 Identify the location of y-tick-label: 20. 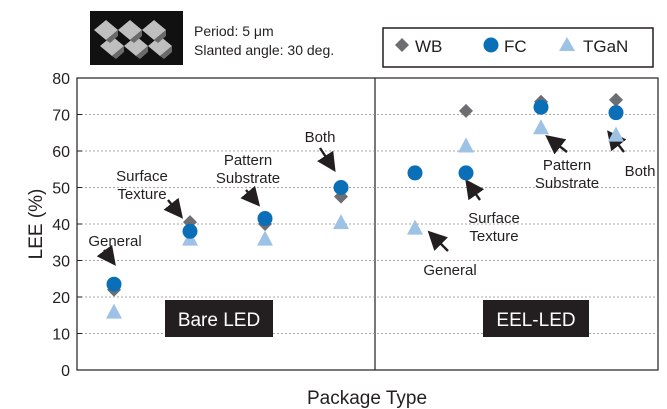
(61, 298).